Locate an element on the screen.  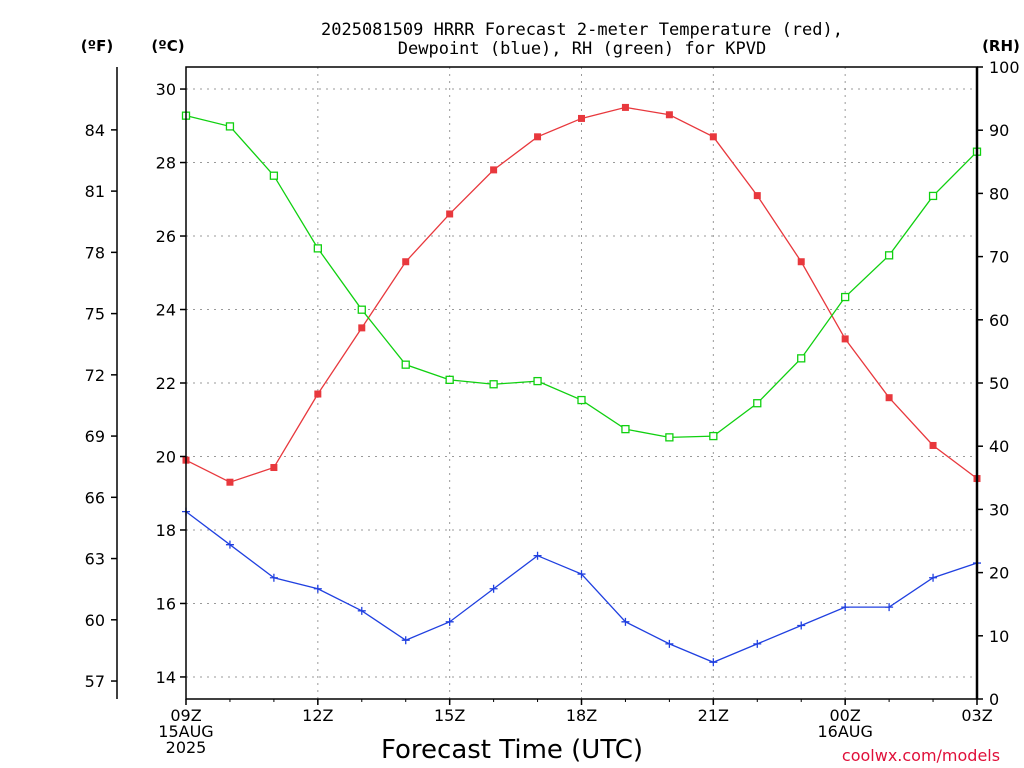
x-tick-label: 21Z is located at coordinates (713, 715).